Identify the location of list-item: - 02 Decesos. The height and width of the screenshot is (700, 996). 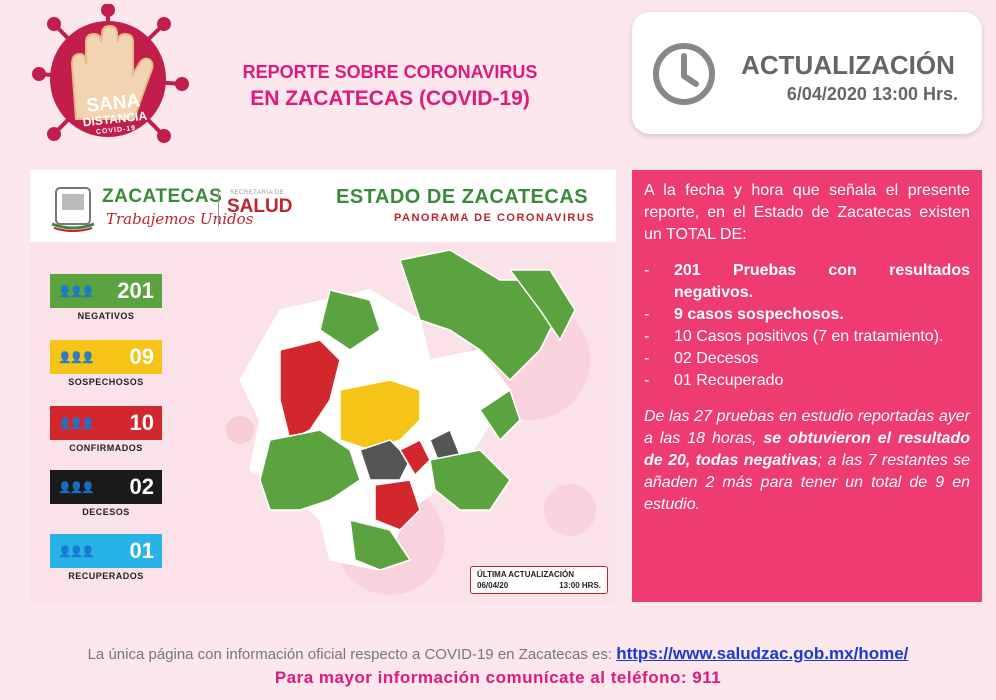
(807, 359).